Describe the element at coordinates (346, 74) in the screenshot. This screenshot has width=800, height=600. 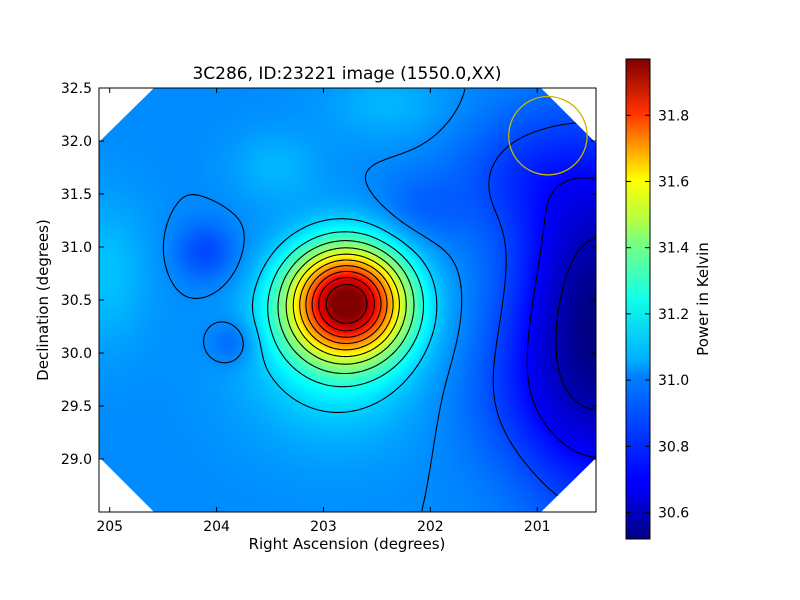
I see `chart-title: 3C286, ID:23221 image (1550.0,XX)` at that location.